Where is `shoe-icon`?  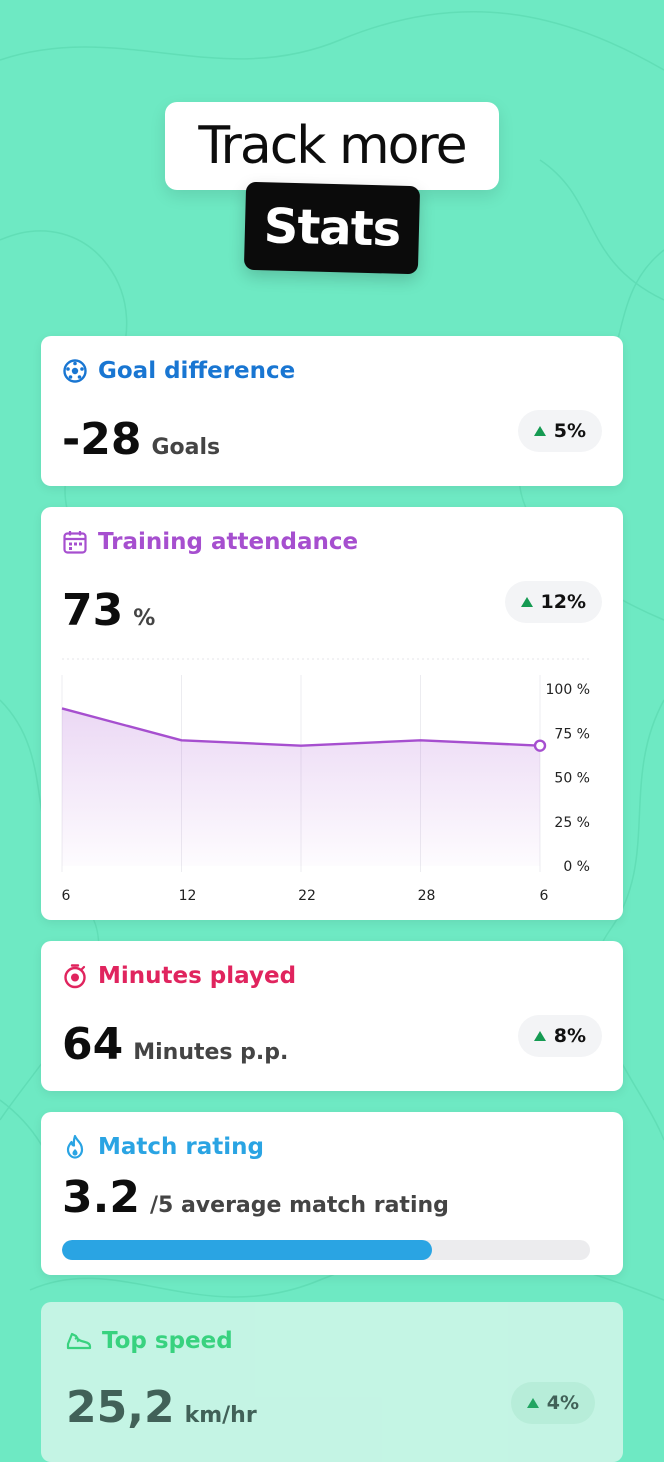 shoe-icon is located at coordinates (79, 1341).